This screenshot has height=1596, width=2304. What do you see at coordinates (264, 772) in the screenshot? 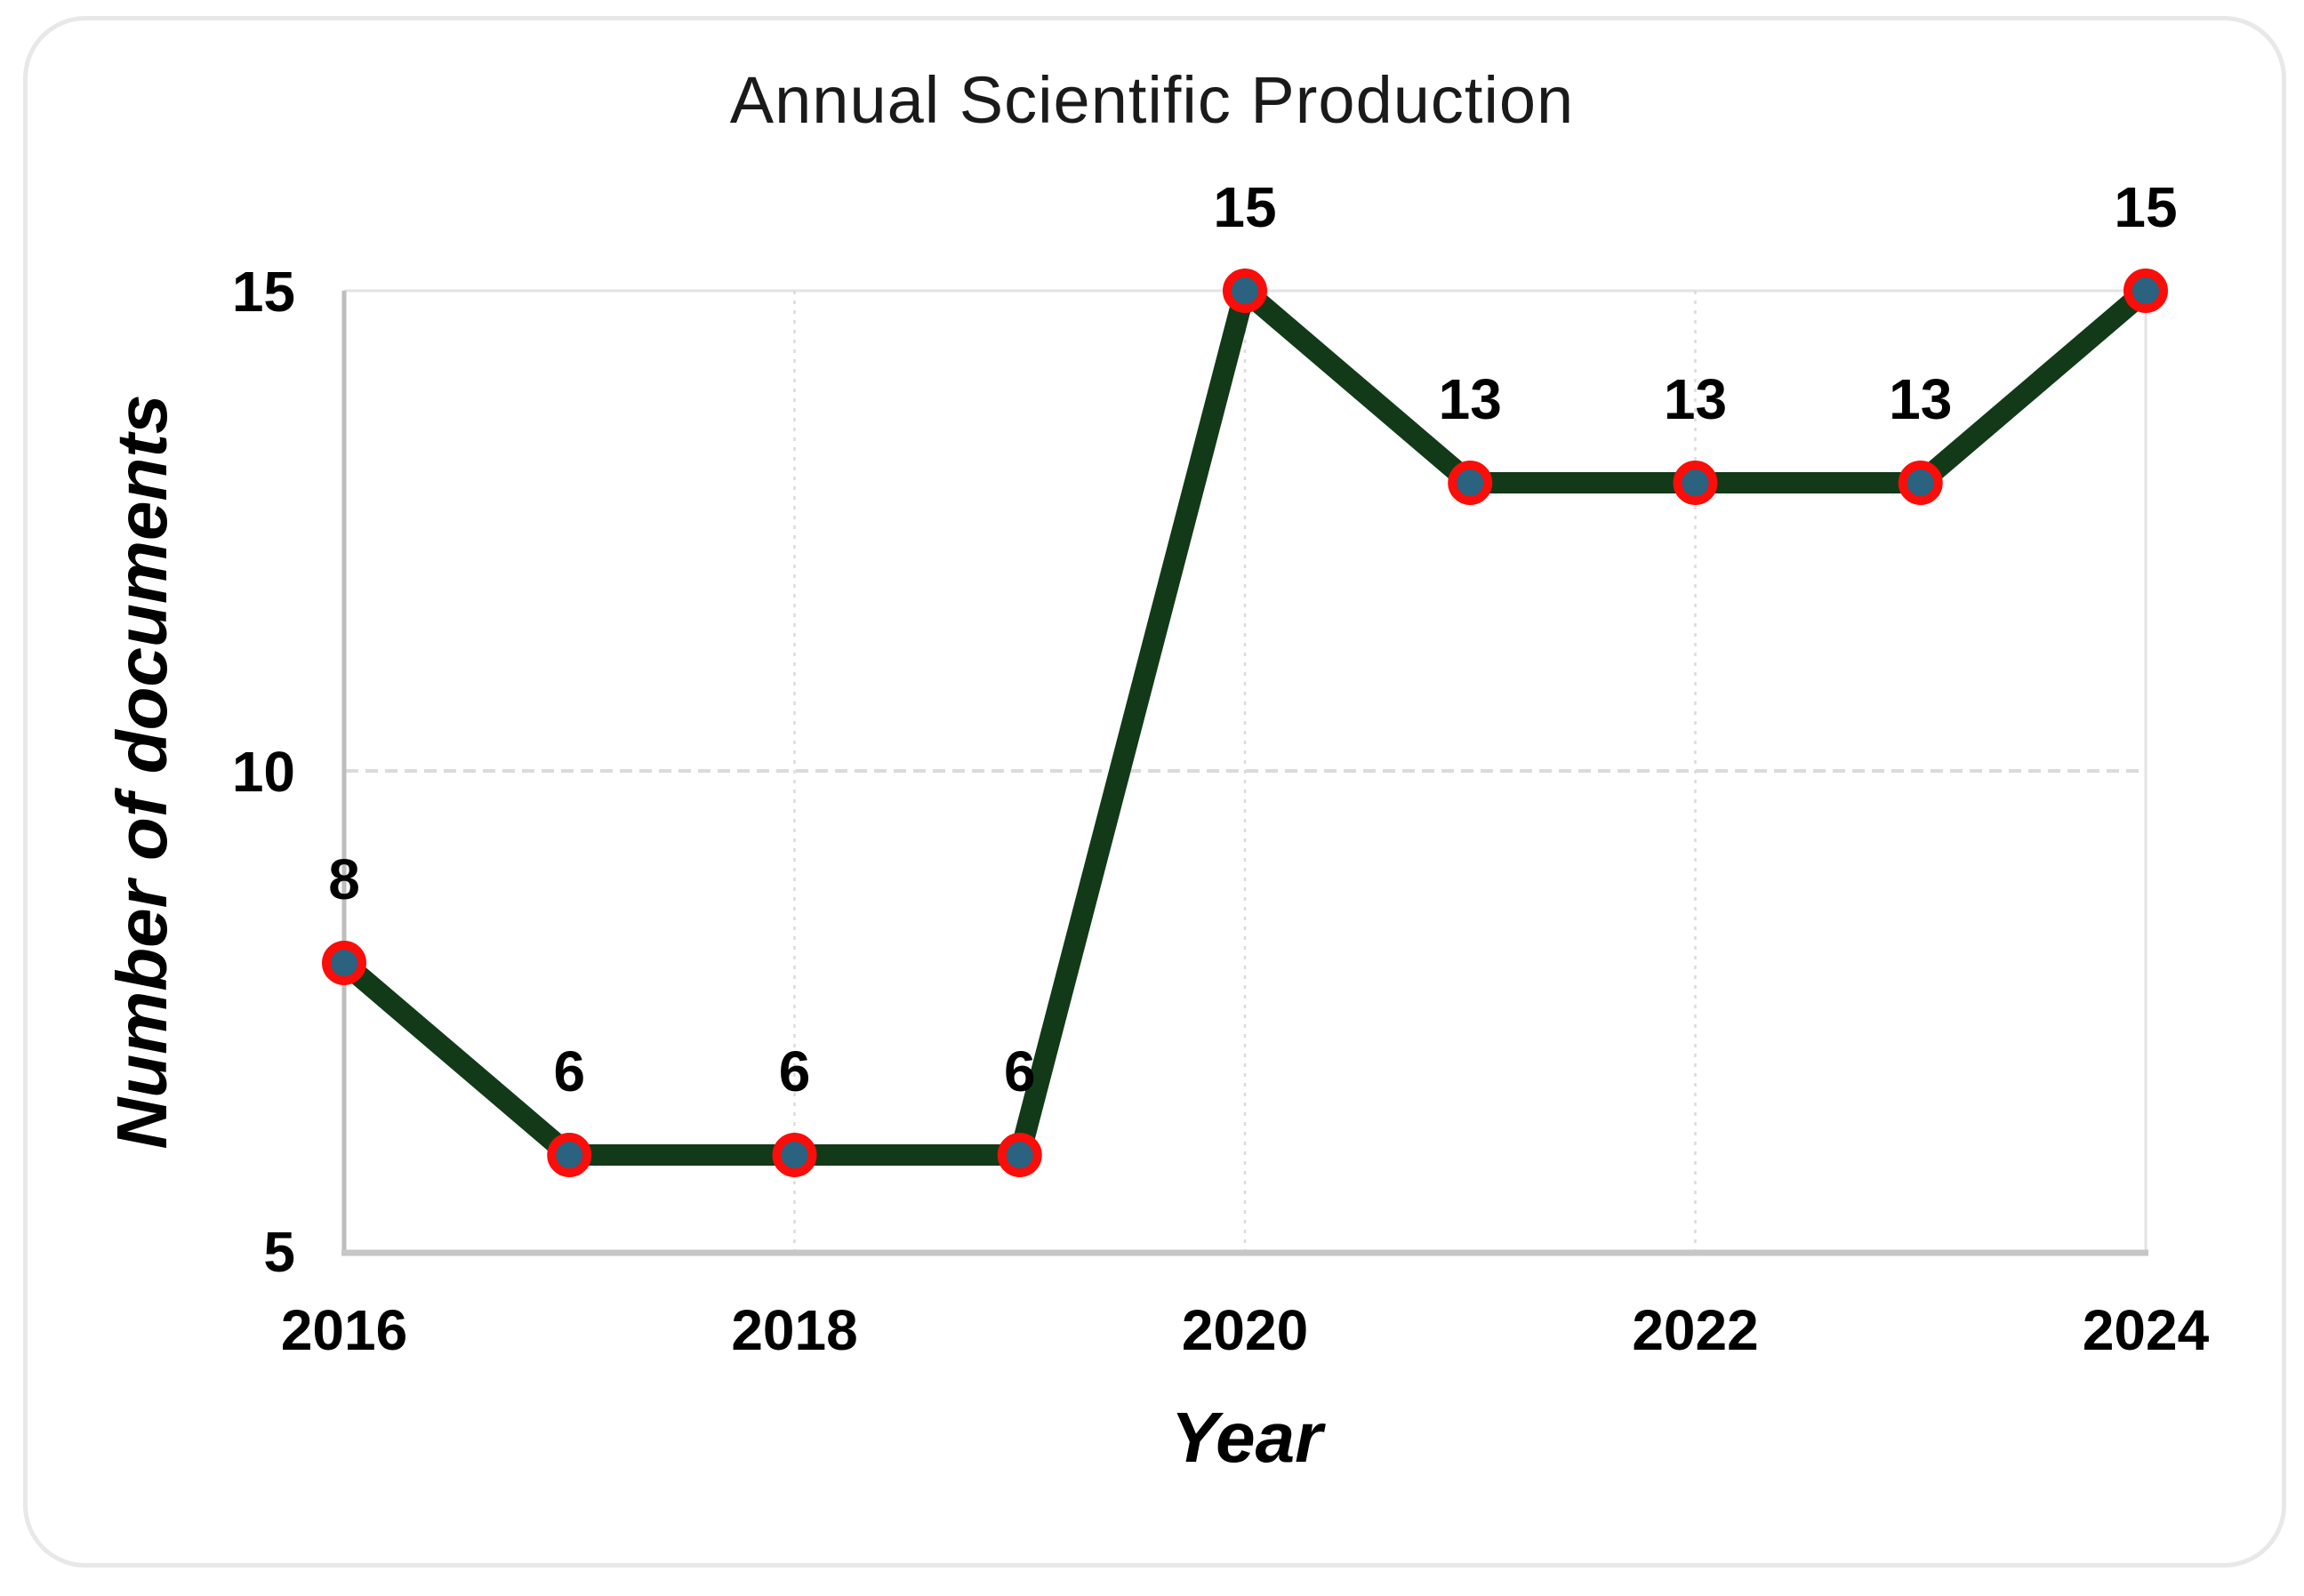
I see `y-tick-label: 10` at bounding box center [264, 772].